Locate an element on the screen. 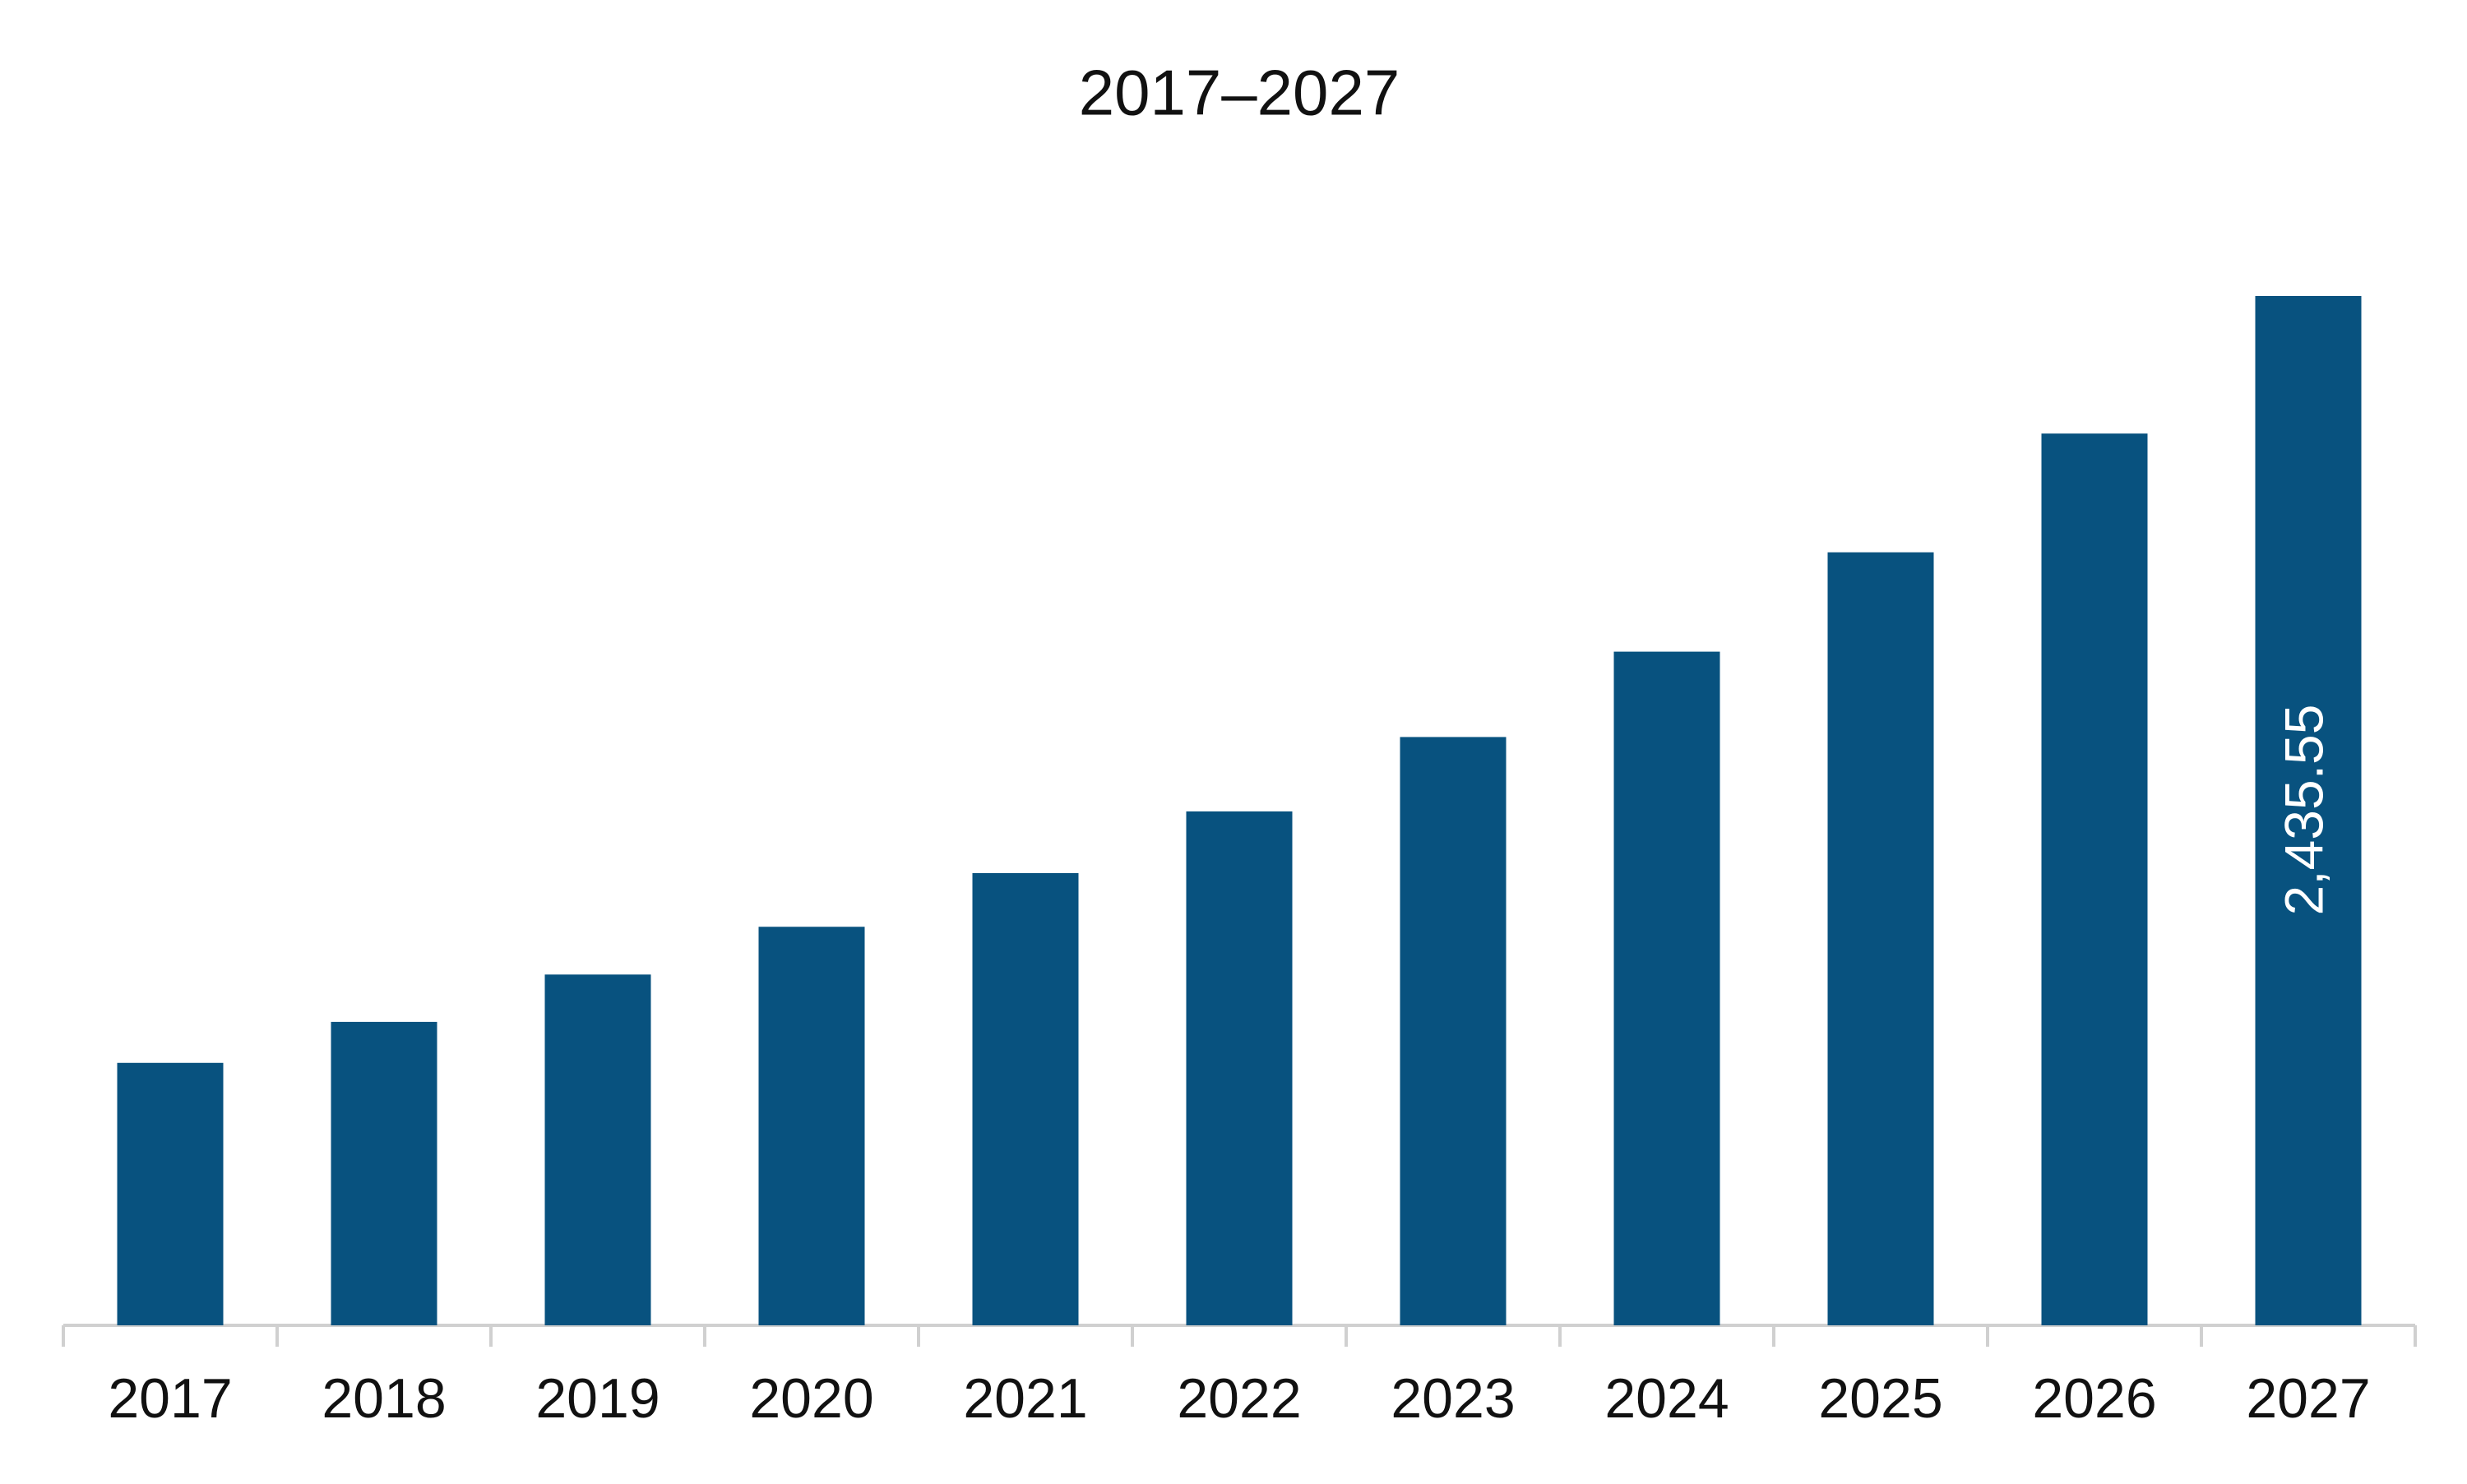  x-tick-label: 2024 is located at coordinates (1666, 1398).